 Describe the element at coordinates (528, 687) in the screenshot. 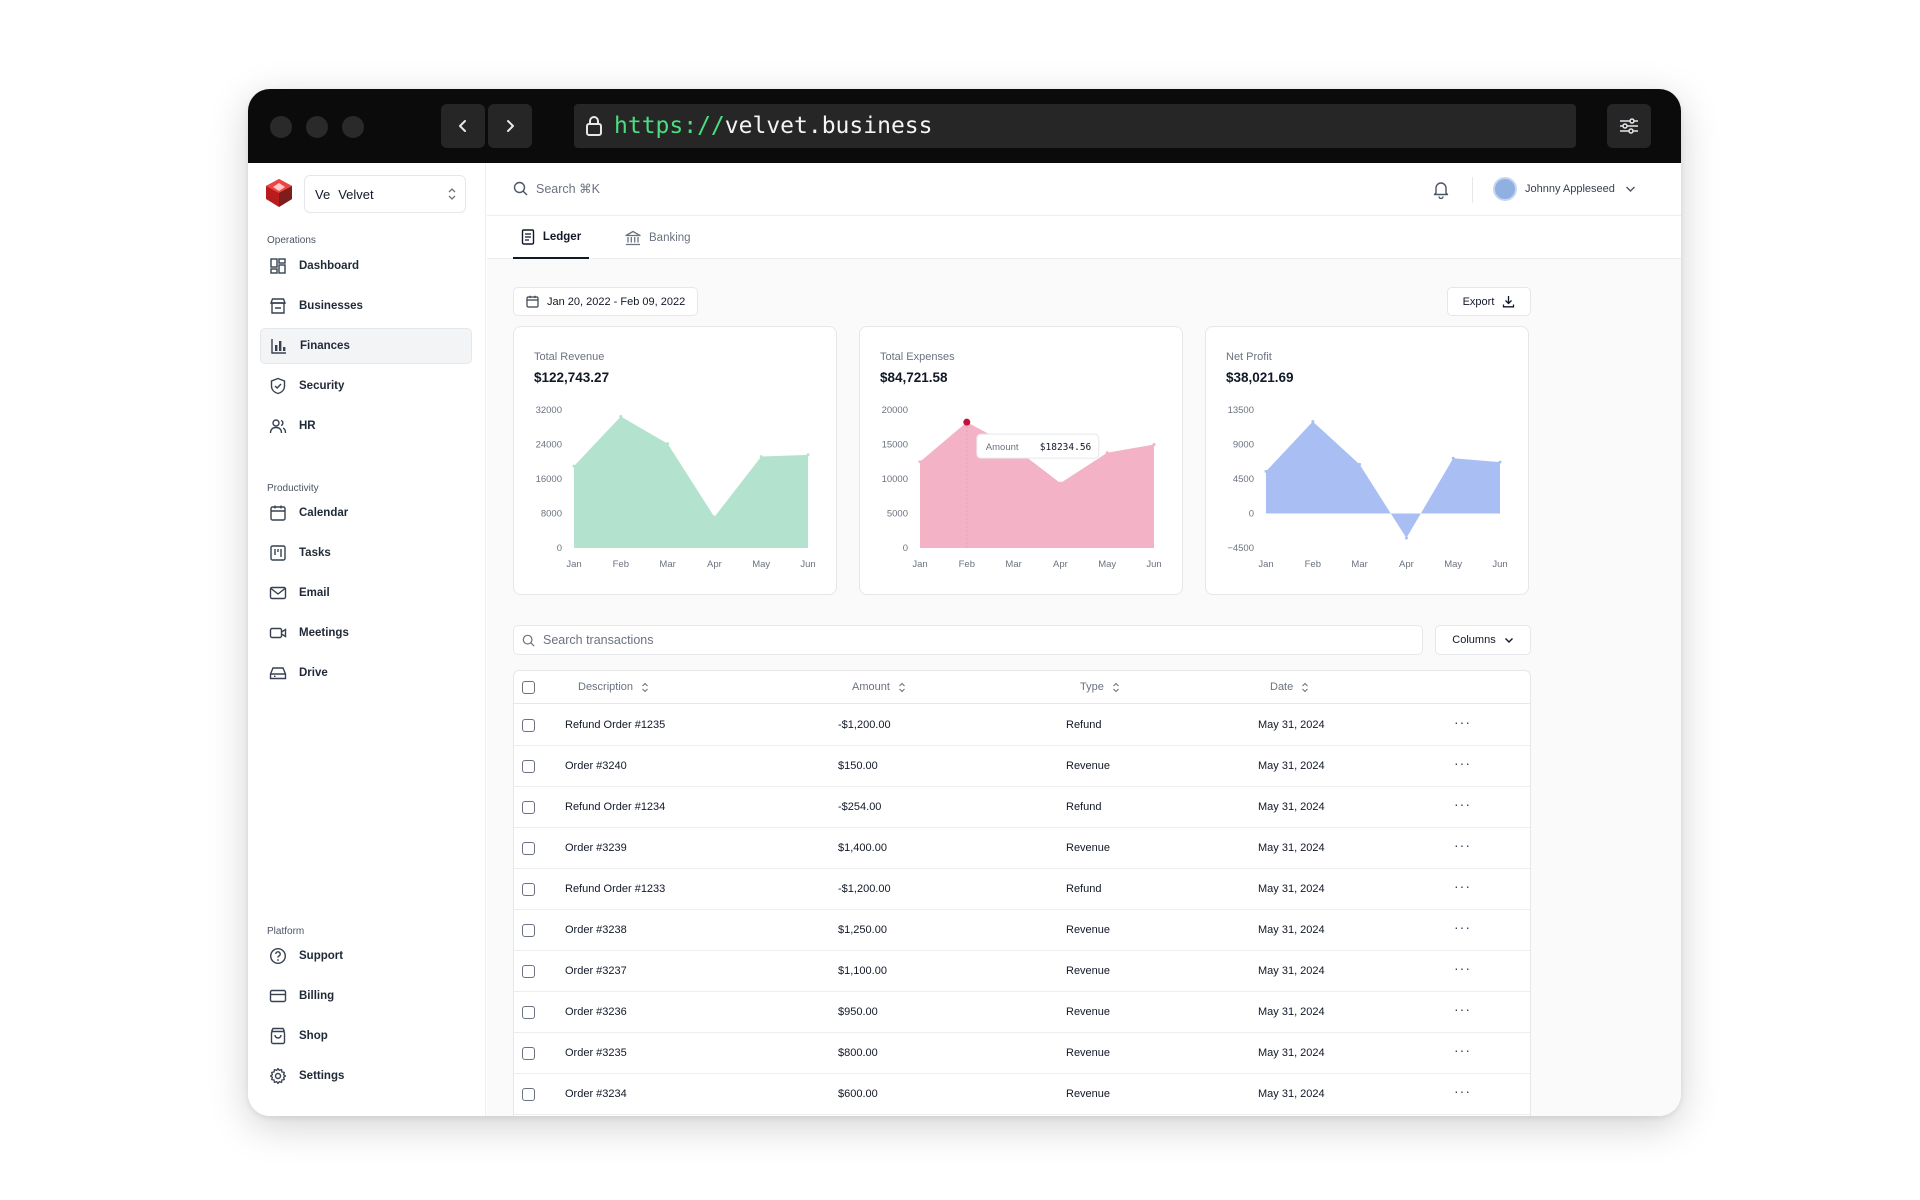

I see `select-all-checkbox` at that location.